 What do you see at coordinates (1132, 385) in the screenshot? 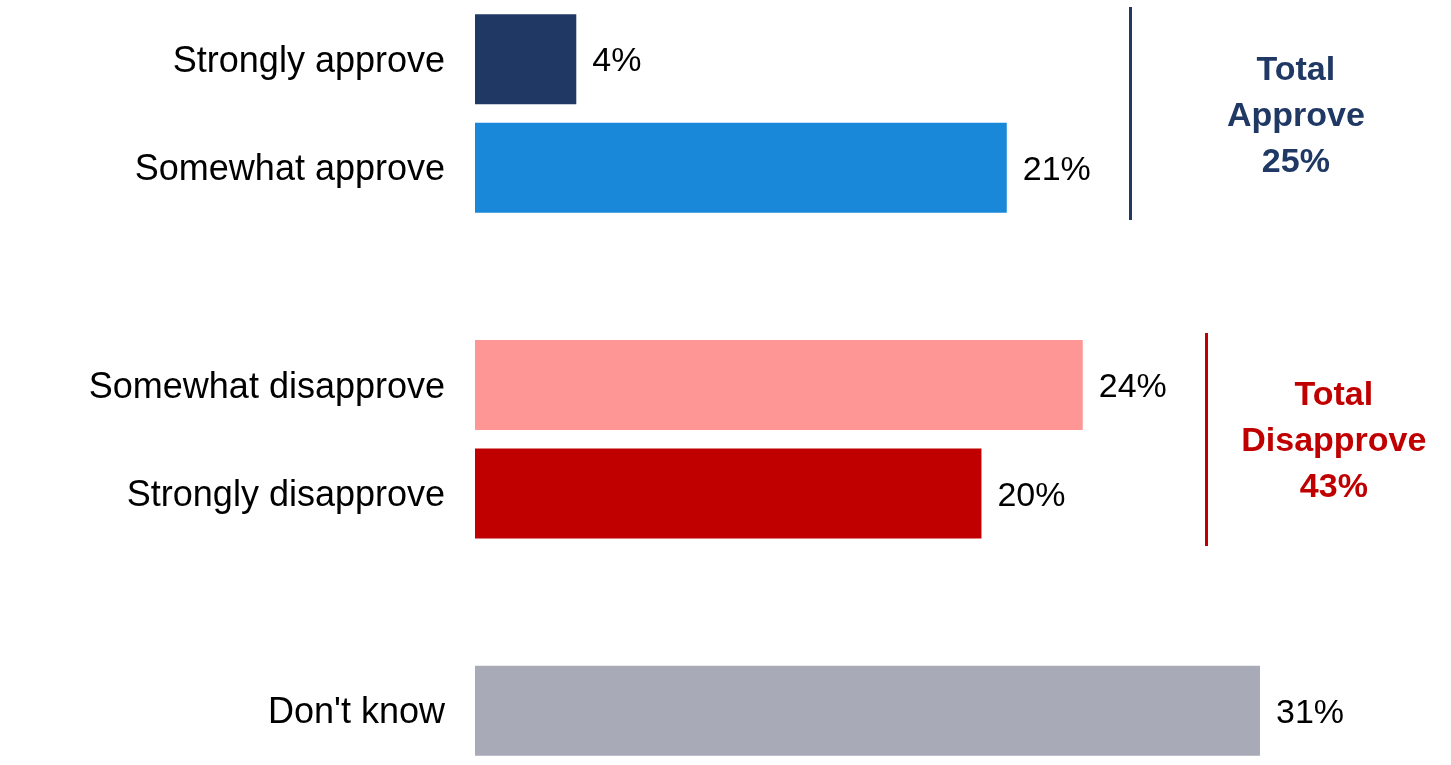
I see `data-label: 24%` at bounding box center [1132, 385].